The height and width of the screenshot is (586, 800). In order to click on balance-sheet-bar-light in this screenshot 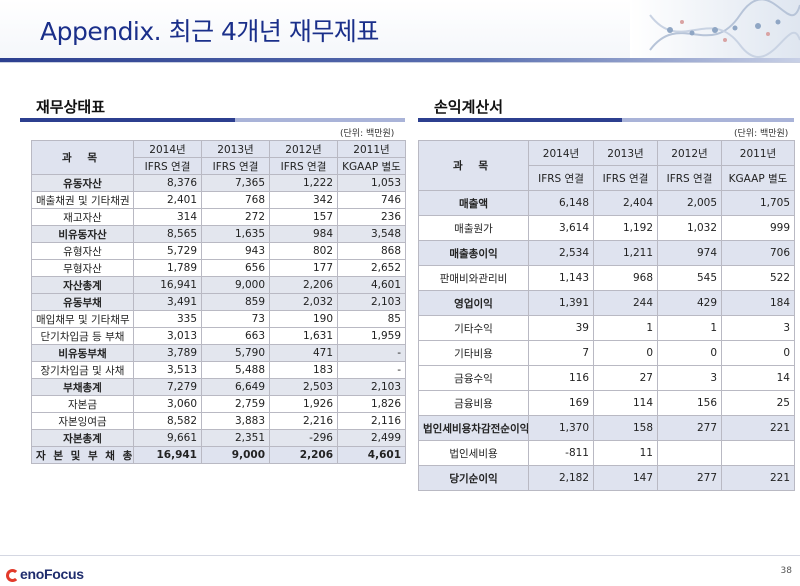, I will do `click(320, 120)`.